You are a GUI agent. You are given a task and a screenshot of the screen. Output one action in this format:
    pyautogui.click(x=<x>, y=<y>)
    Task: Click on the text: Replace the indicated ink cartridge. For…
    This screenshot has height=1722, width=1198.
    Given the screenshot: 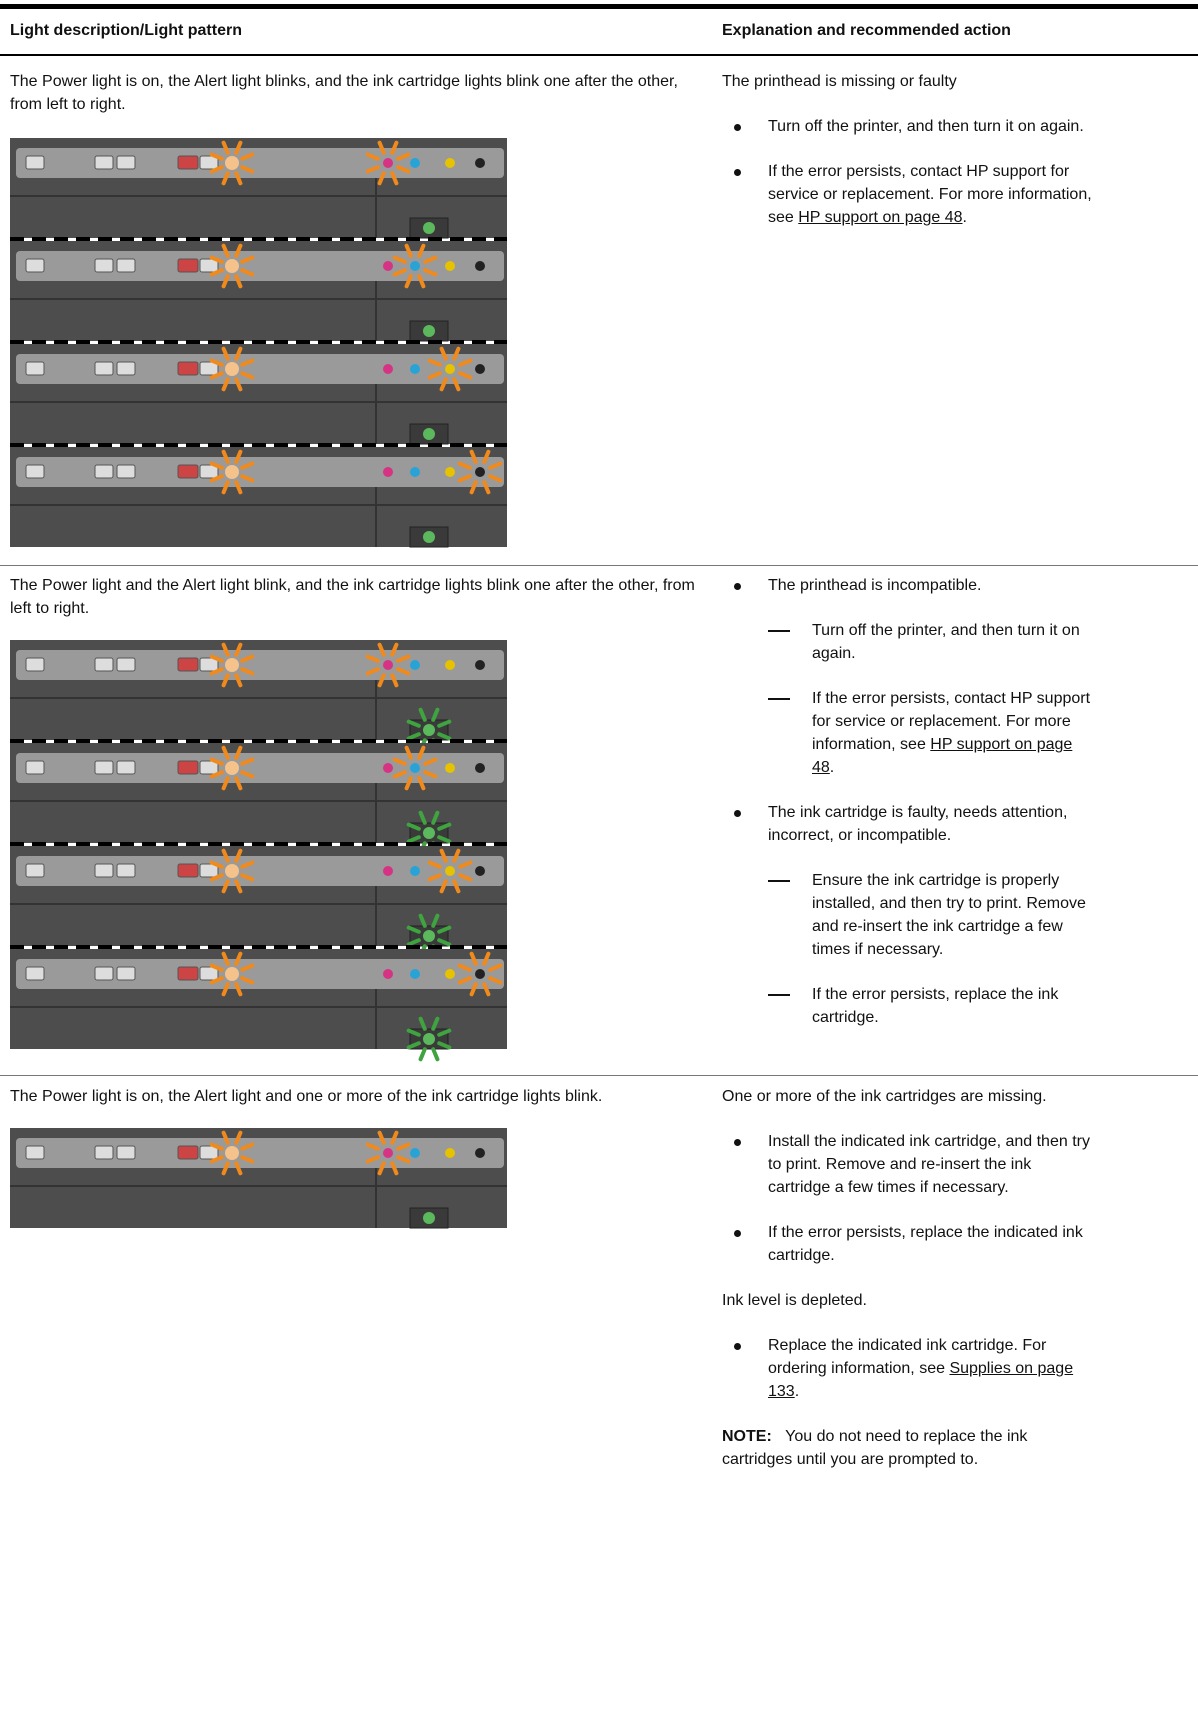 What is the action you would take?
    pyautogui.click(x=907, y=1357)
    